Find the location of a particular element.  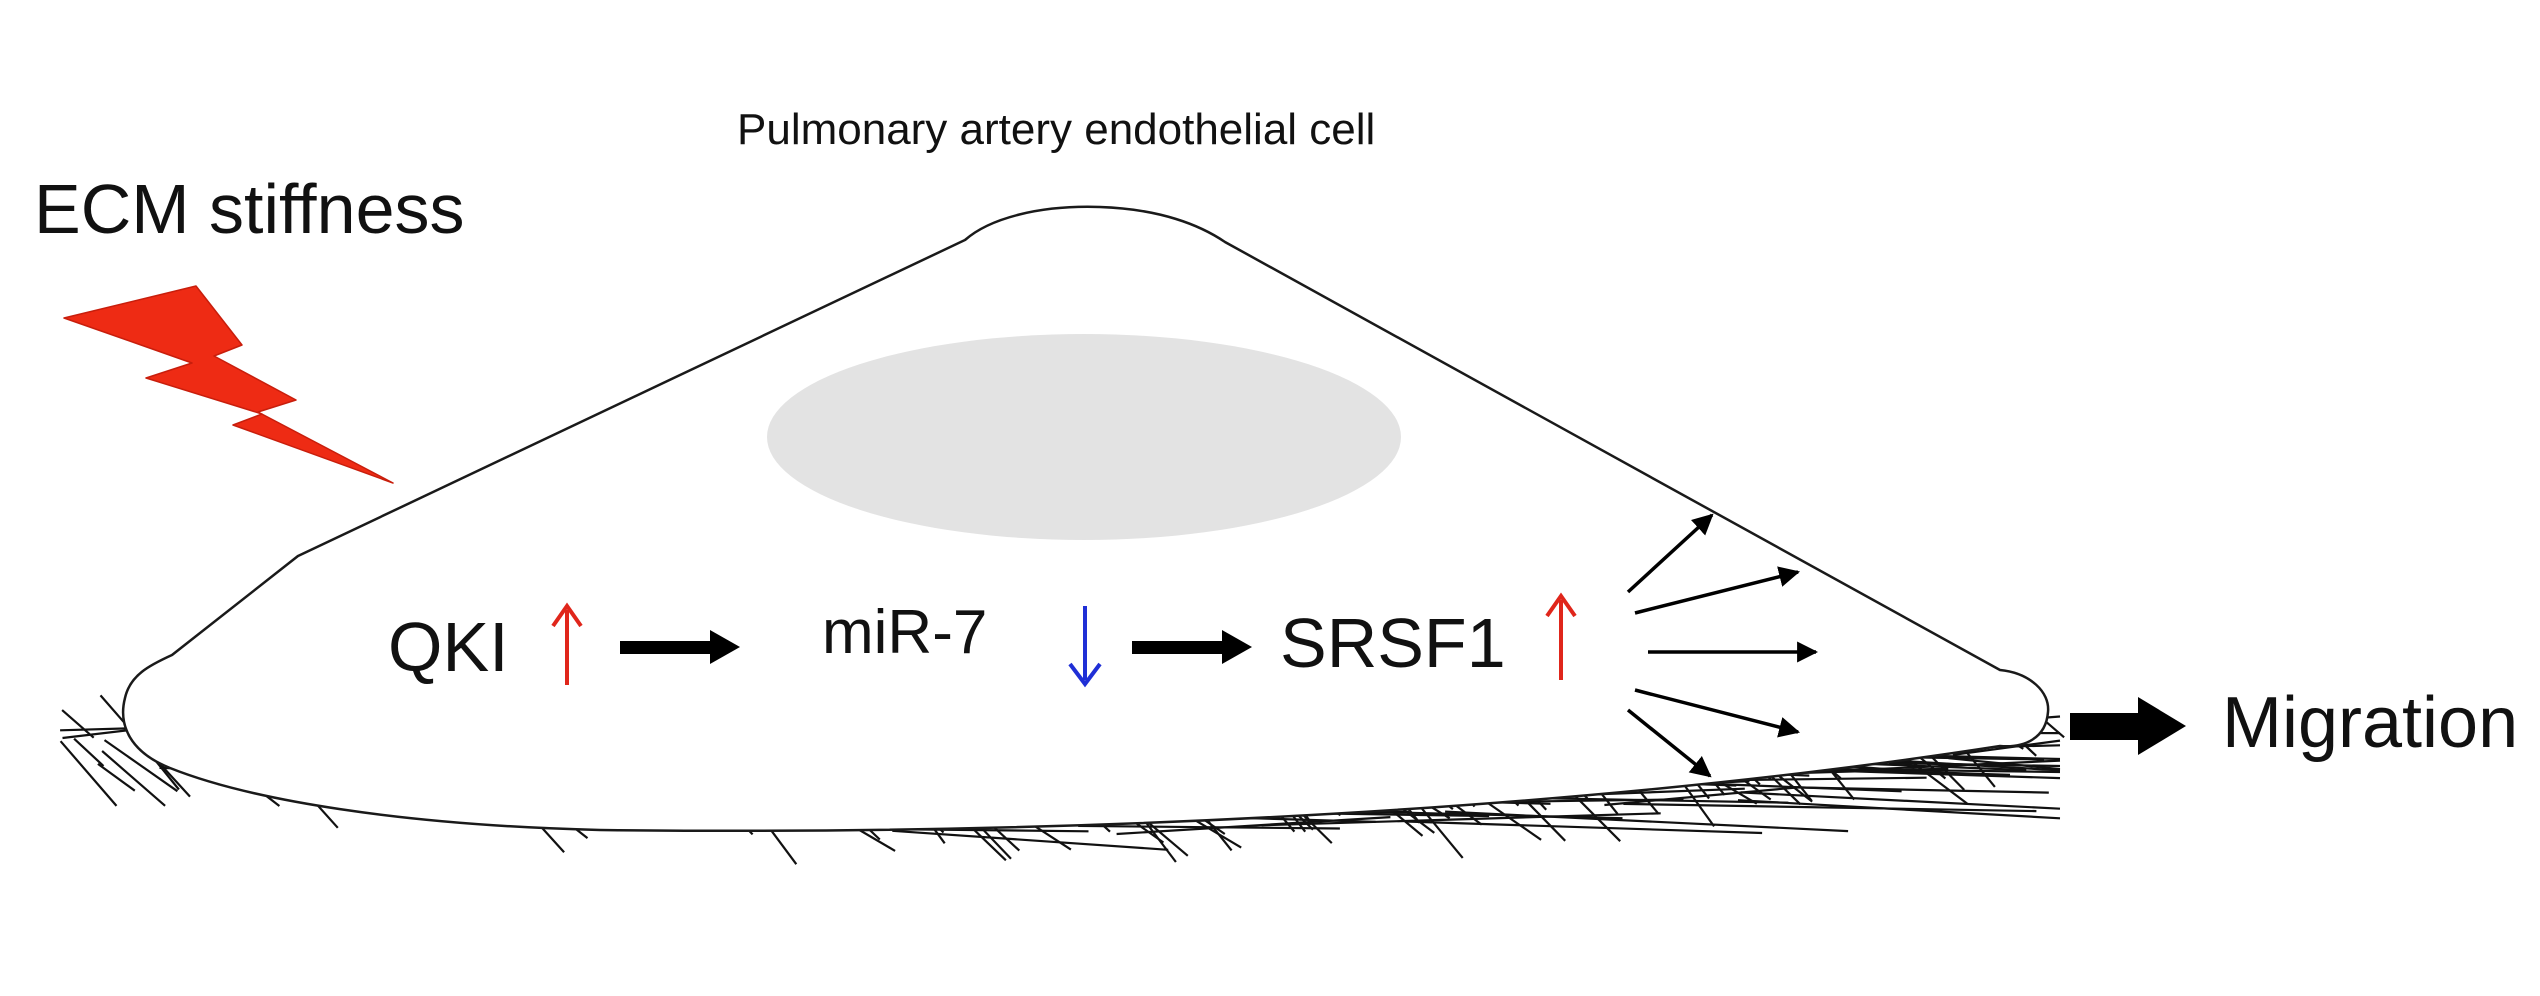

nucleus is located at coordinates (1084, 437).